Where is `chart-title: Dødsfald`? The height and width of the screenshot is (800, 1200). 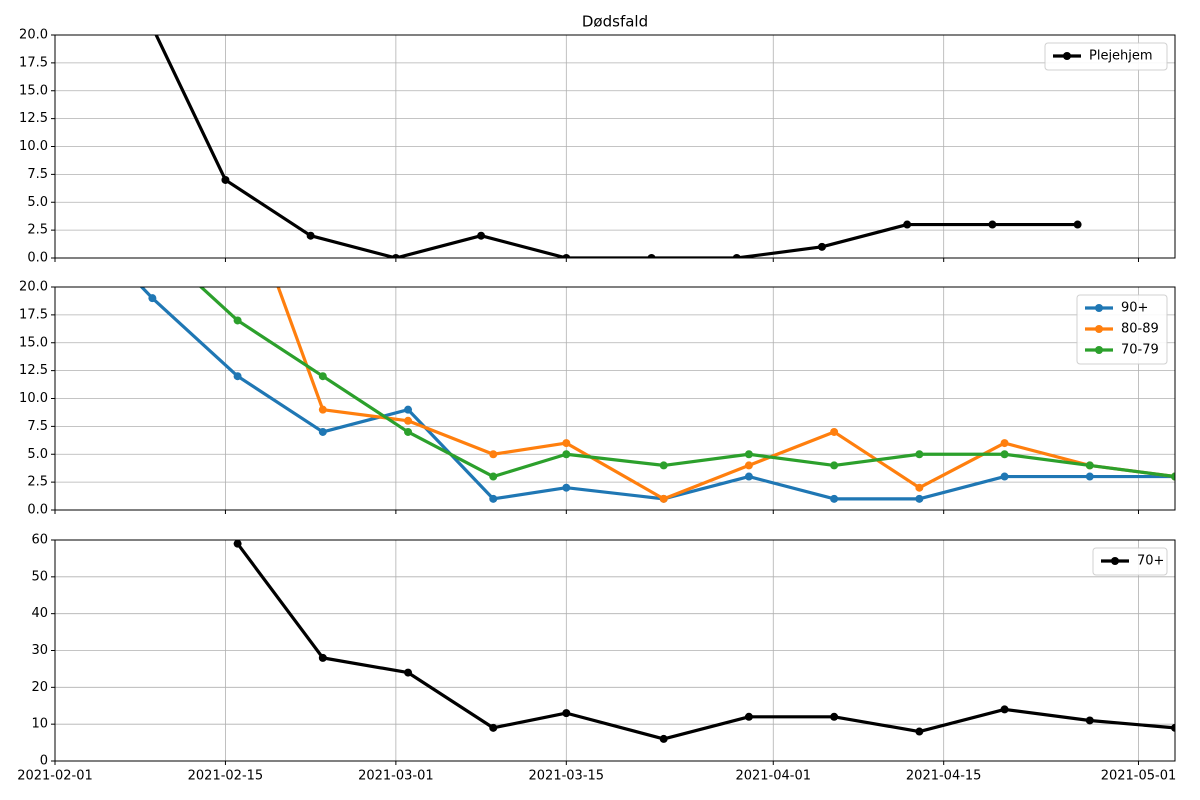 chart-title: Dødsfald is located at coordinates (615, 22).